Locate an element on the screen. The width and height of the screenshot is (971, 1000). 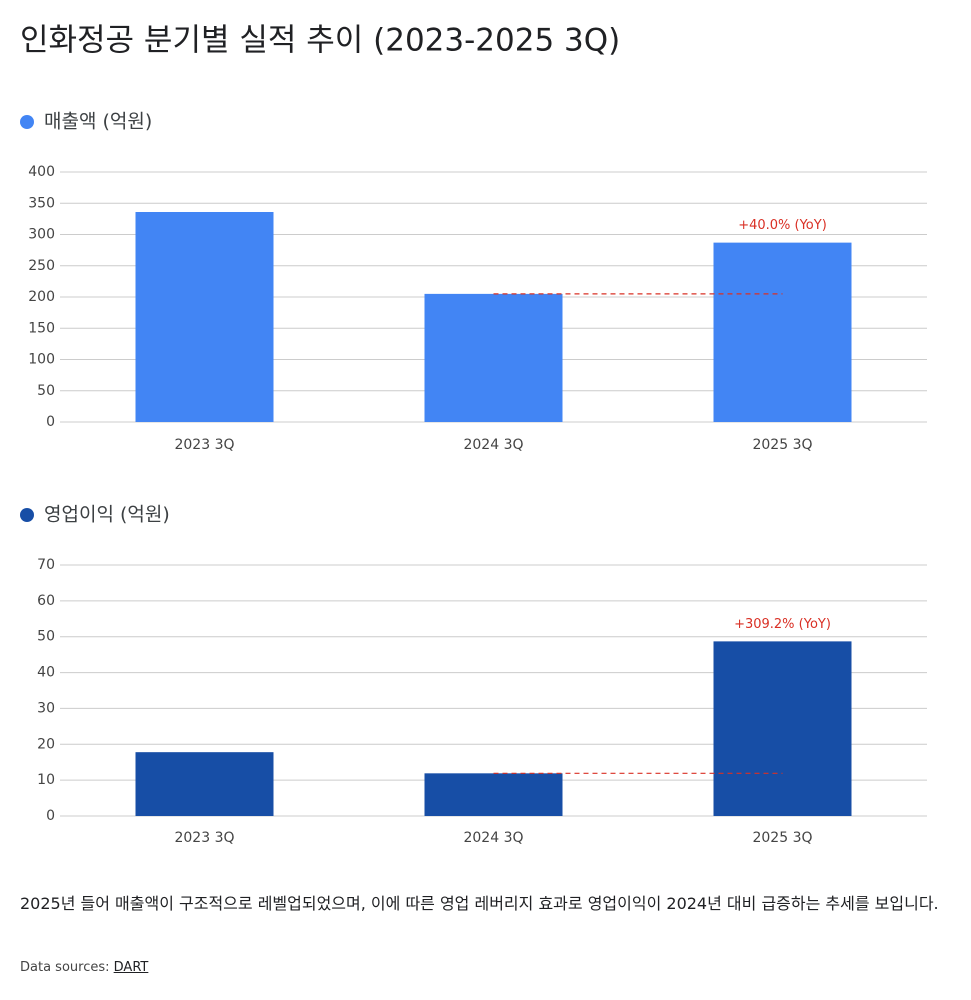
source-label: Data sources: is located at coordinates (65, 967).